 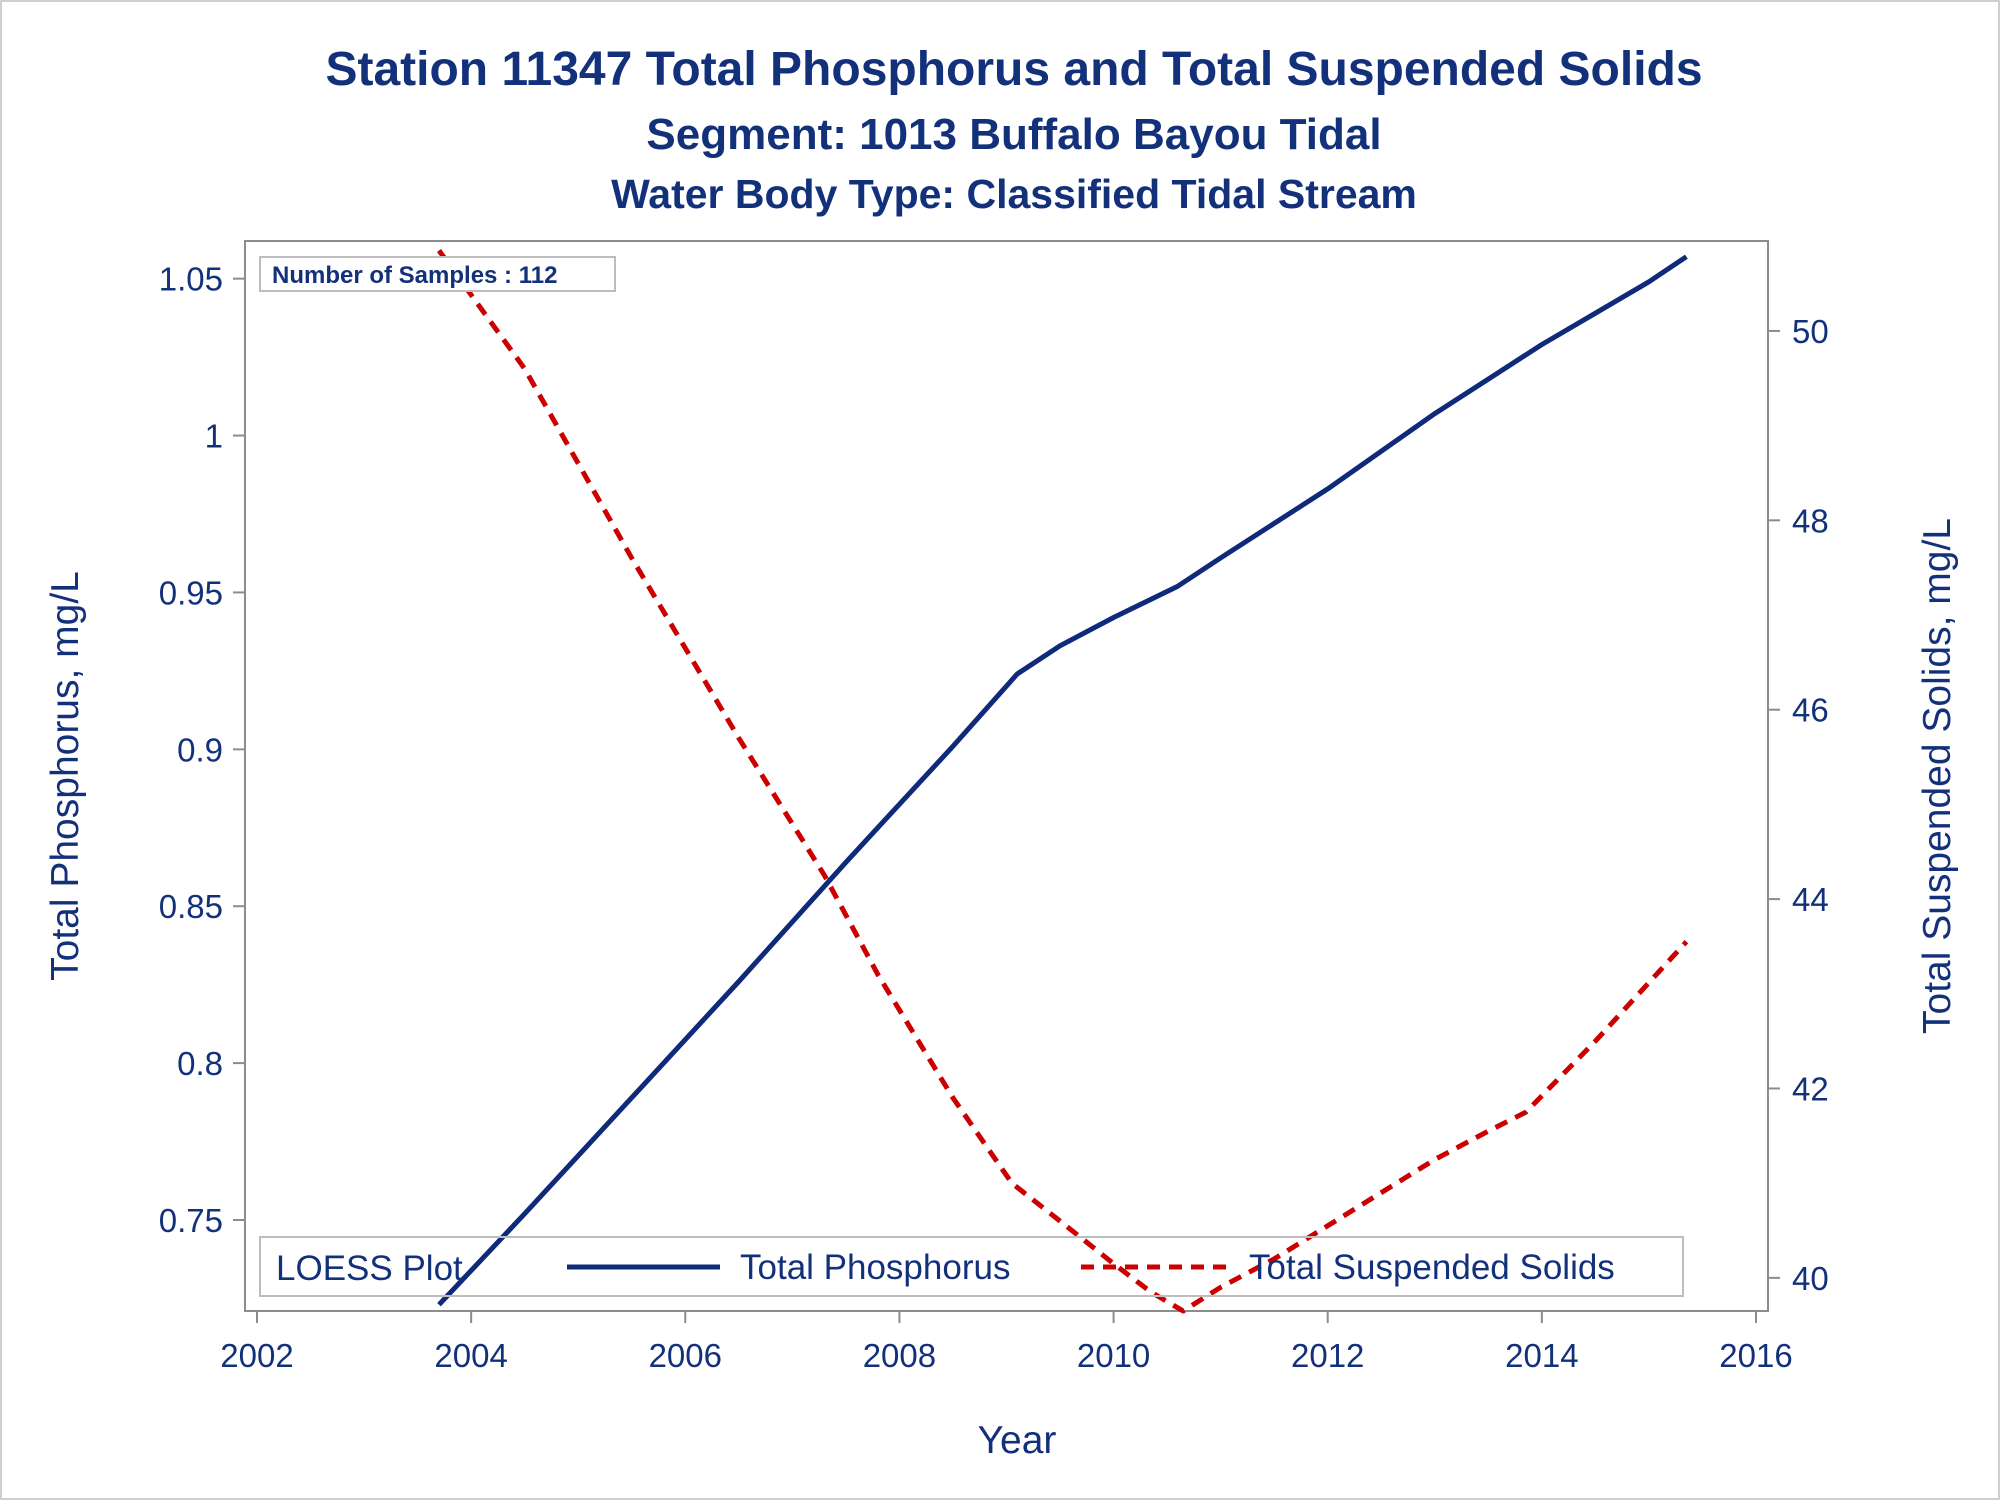 I want to click on y-tick-label: 1, so click(x=214, y=436).